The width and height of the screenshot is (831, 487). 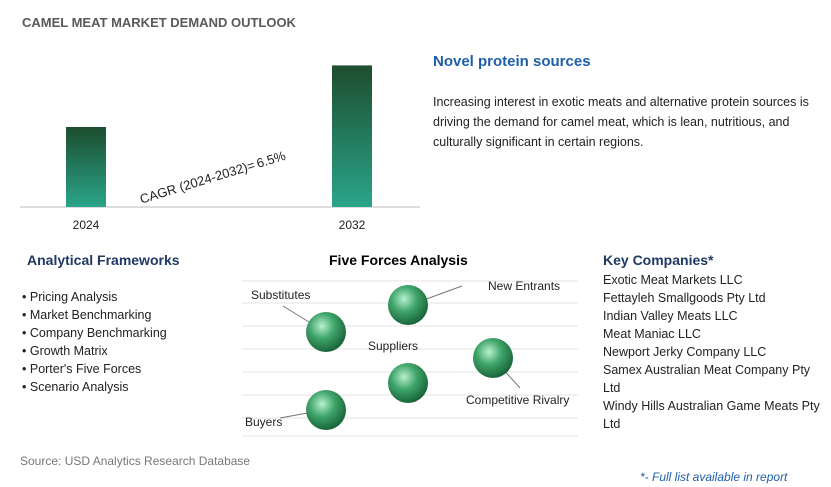 What do you see at coordinates (670, 316) in the screenshot?
I see `list-item: Indian Valley Meats LLC` at bounding box center [670, 316].